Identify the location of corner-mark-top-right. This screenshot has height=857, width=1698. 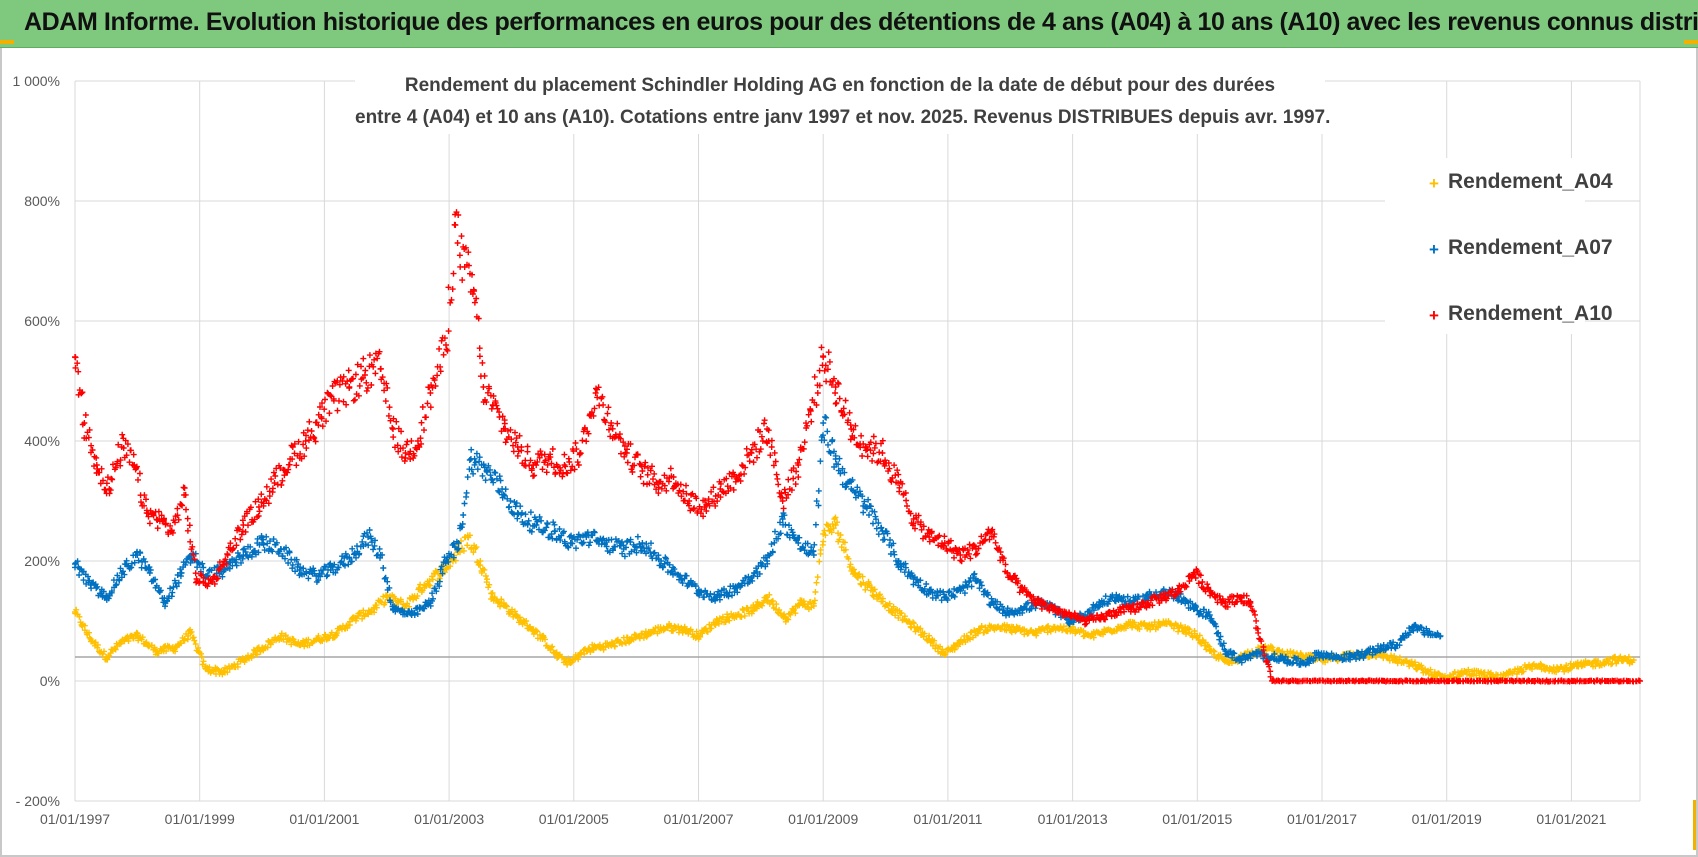
(1691, 42).